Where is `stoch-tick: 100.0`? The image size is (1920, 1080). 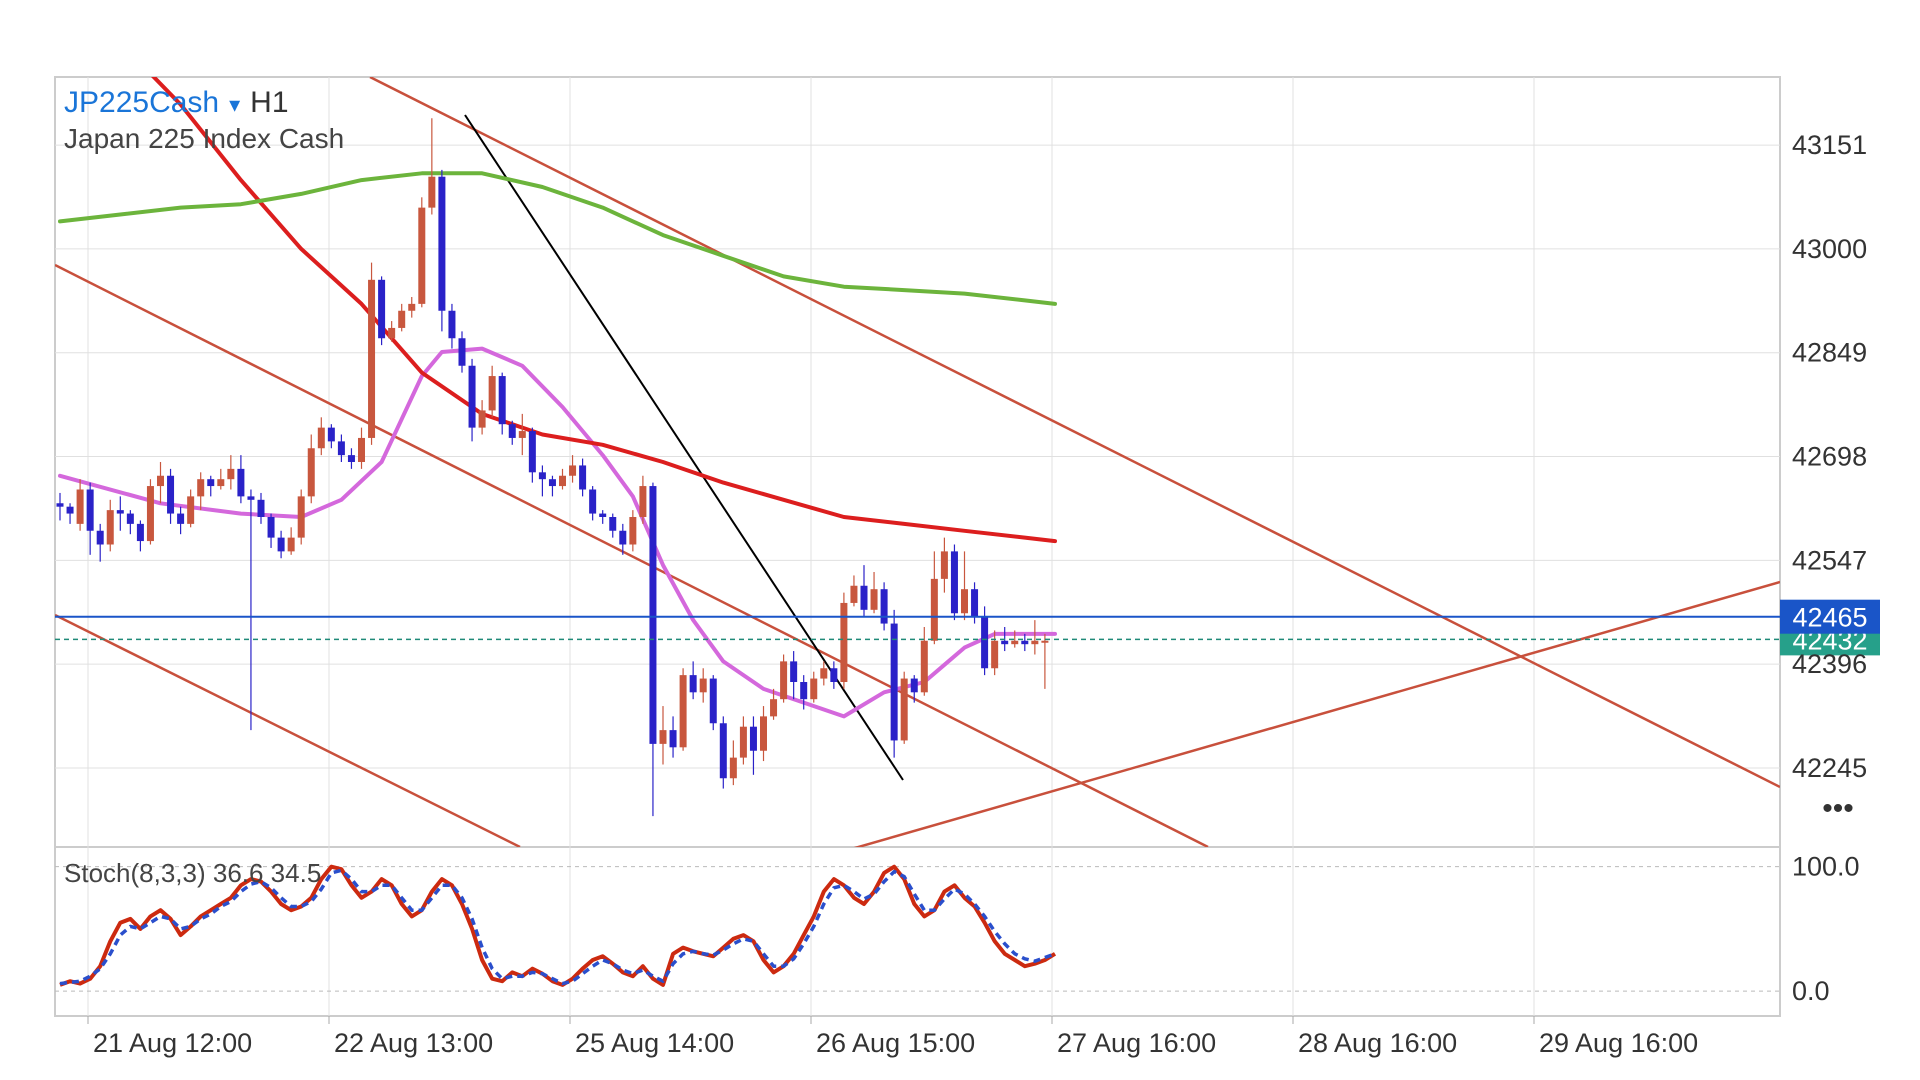
stoch-tick: 100.0 is located at coordinates (1826, 867).